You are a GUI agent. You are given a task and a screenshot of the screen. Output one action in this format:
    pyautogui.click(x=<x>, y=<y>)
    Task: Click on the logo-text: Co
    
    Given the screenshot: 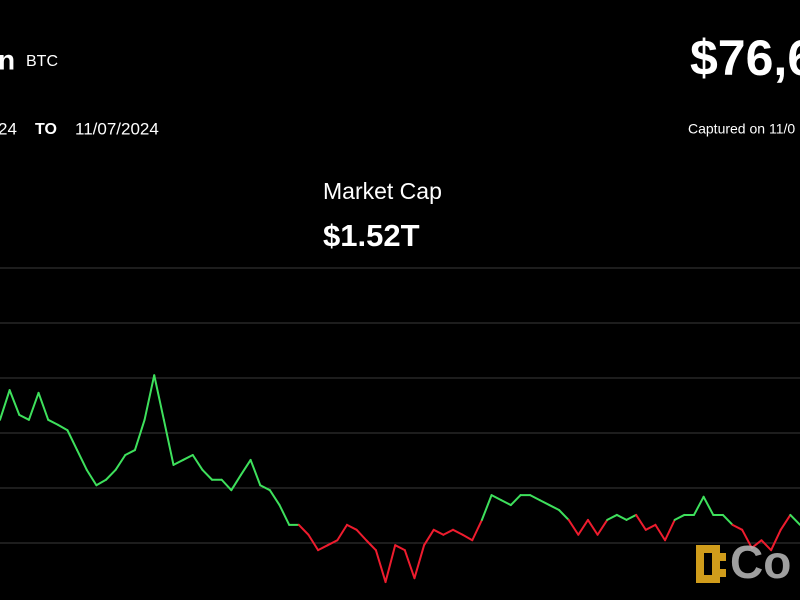 What is the action you would take?
    pyautogui.click(x=760, y=562)
    